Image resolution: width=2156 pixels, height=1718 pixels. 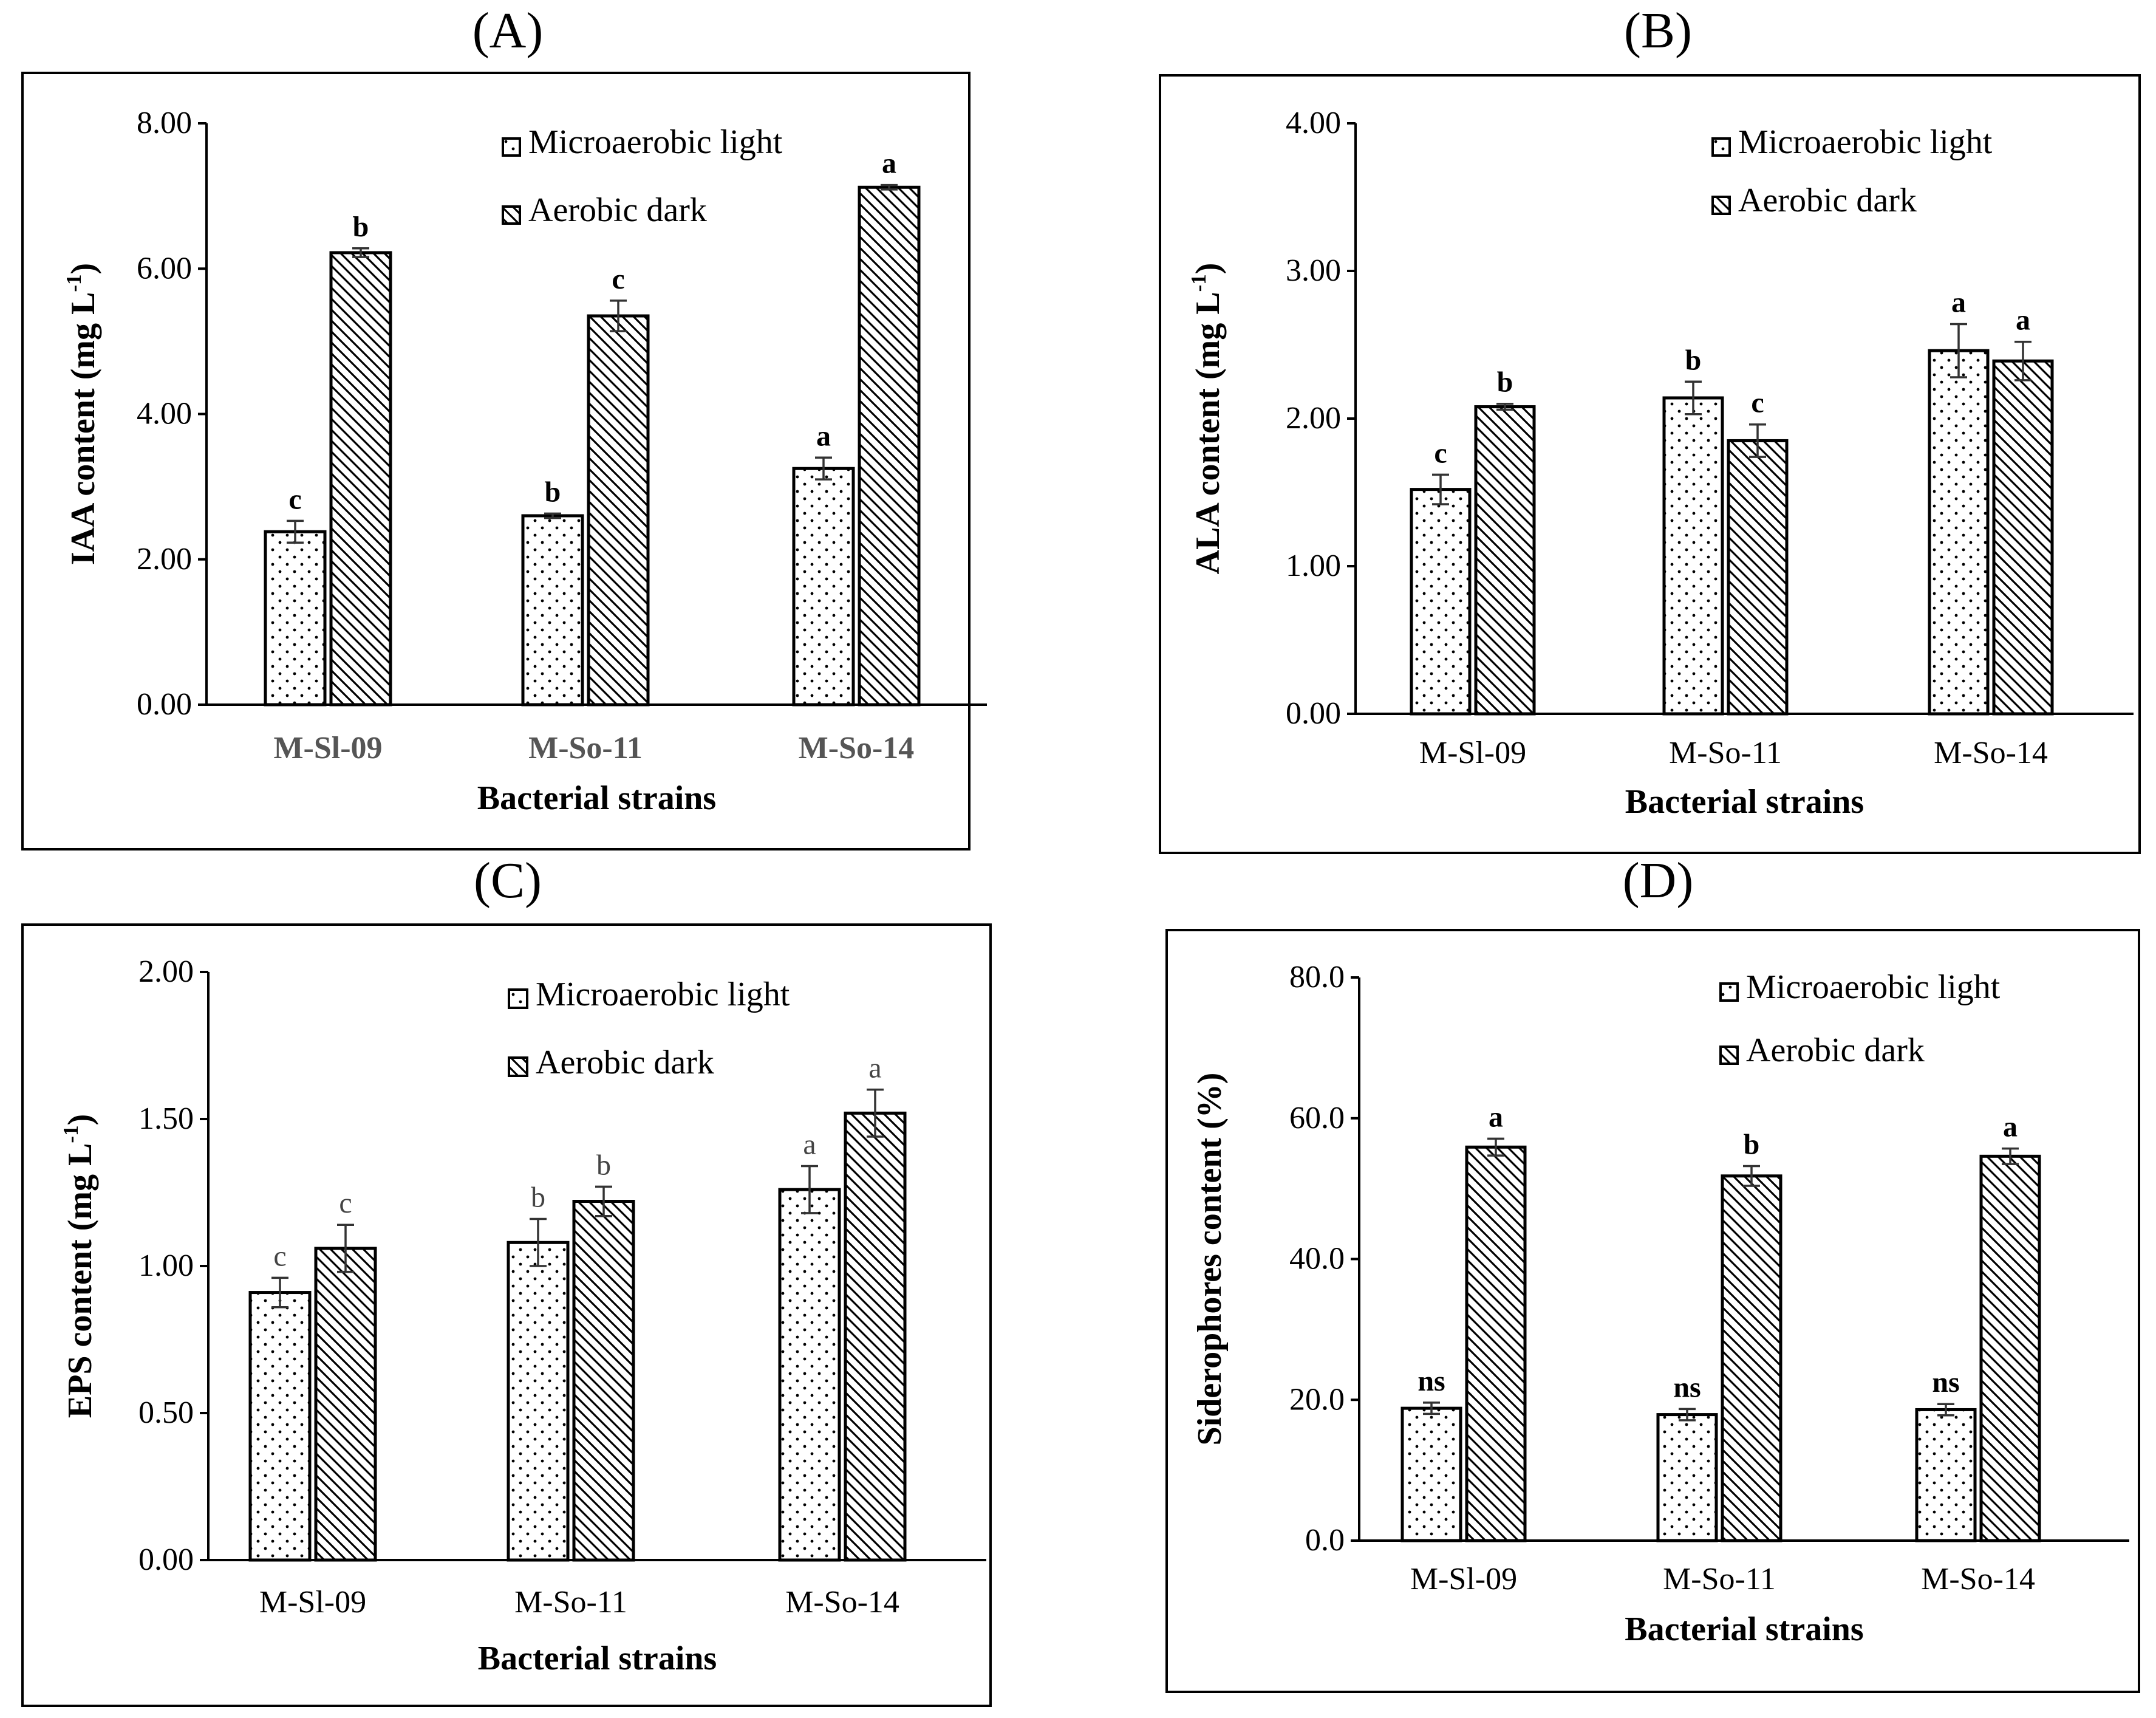 What do you see at coordinates (166, 1412) in the screenshot?
I see `y-tick-label: 0.50` at bounding box center [166, 1412].